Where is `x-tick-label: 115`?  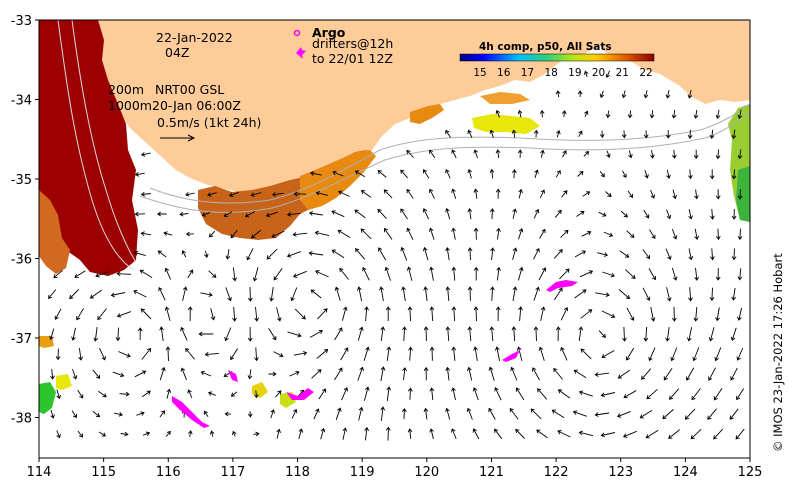 x-tick-label: 115 is located at coordinates (103, 472).